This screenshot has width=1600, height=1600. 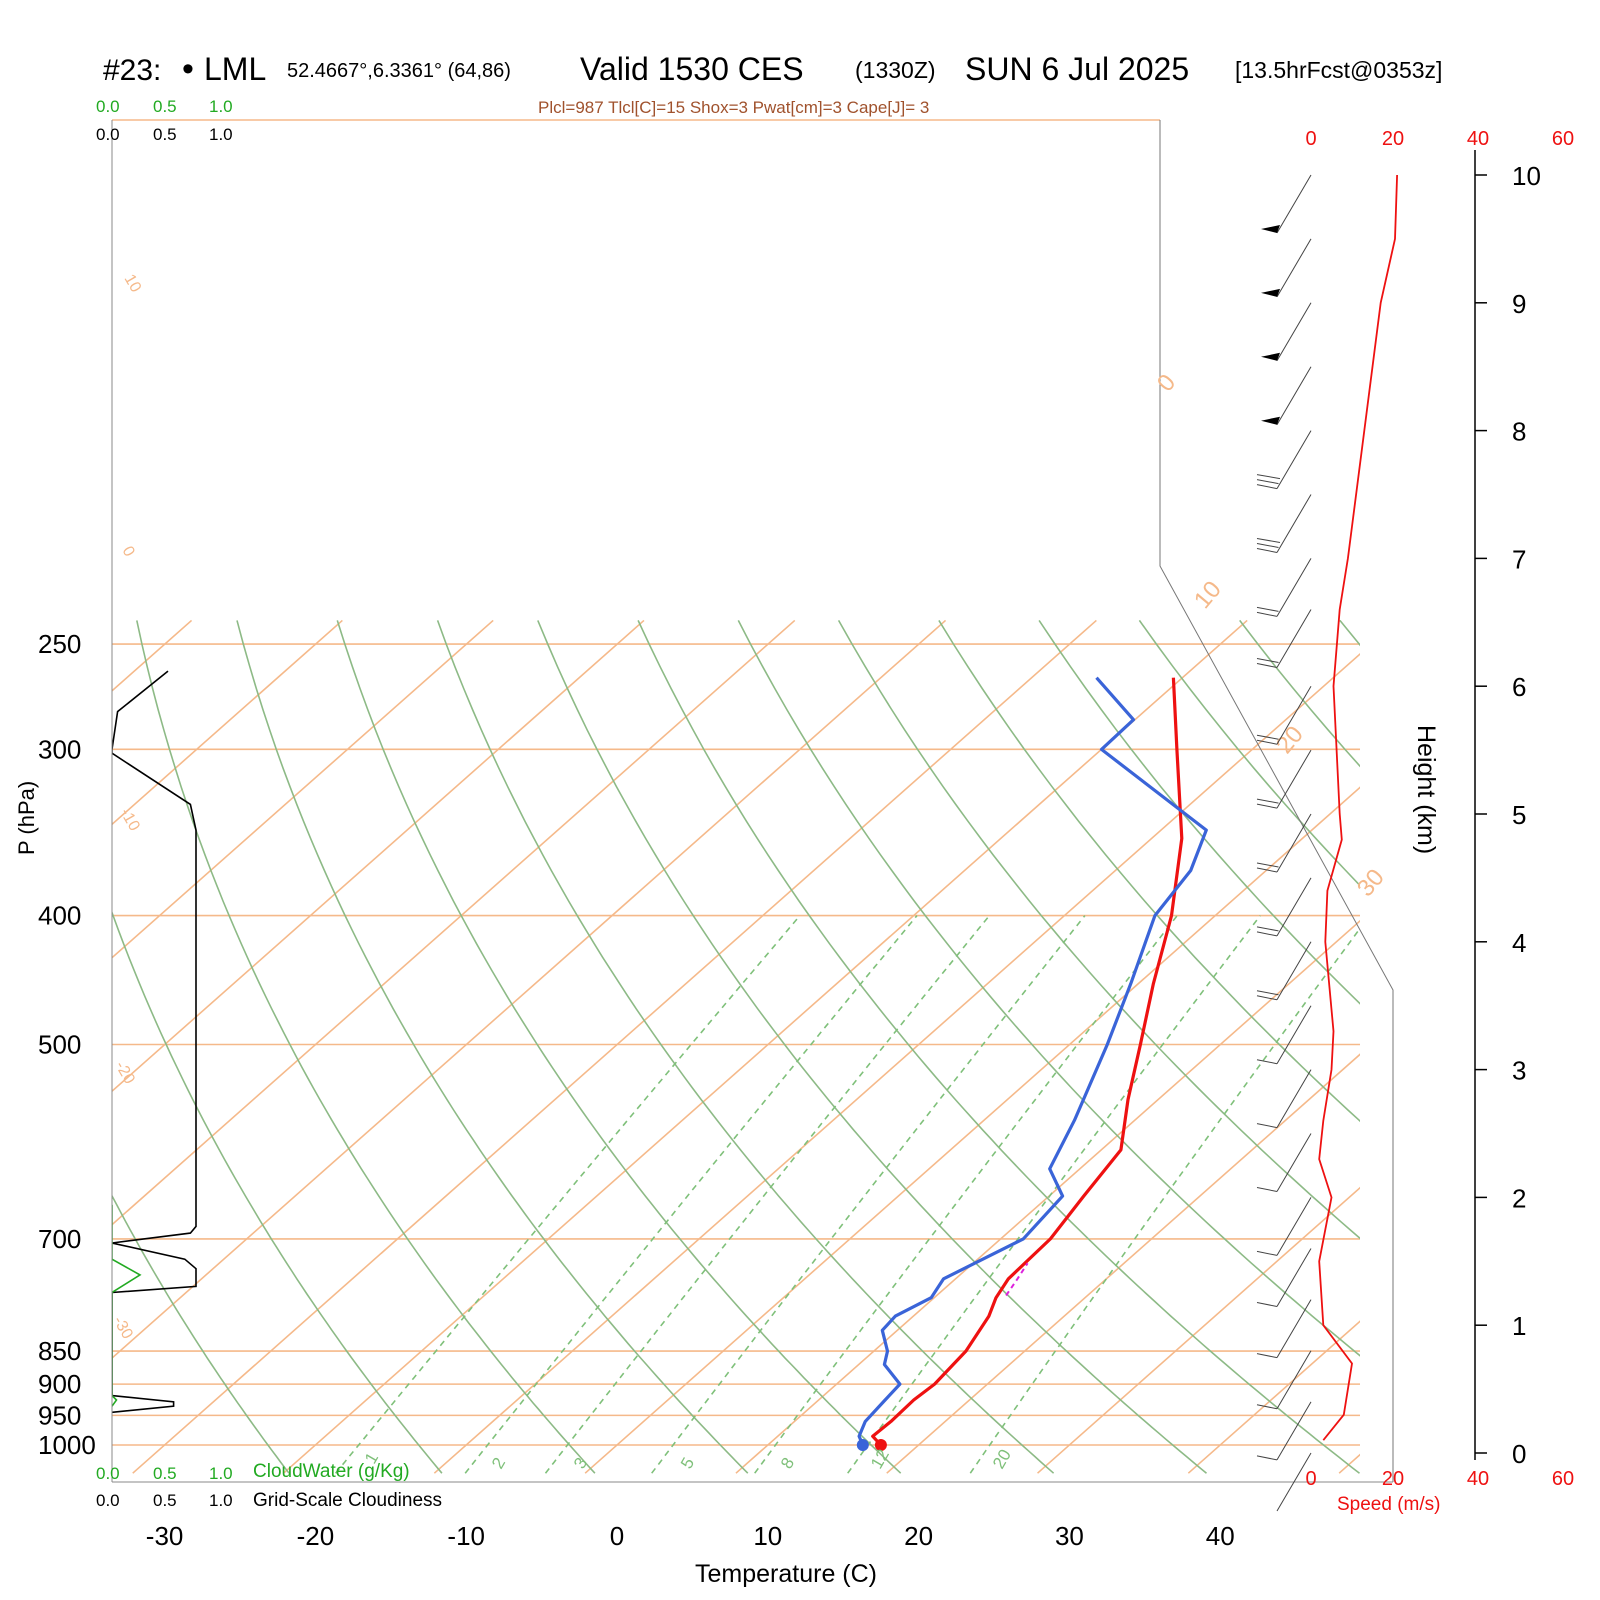 What do you see at coordinates (1358, 807) in the screenshot?
I see `wind-speed-profile` at bounding box center [1358, 807].